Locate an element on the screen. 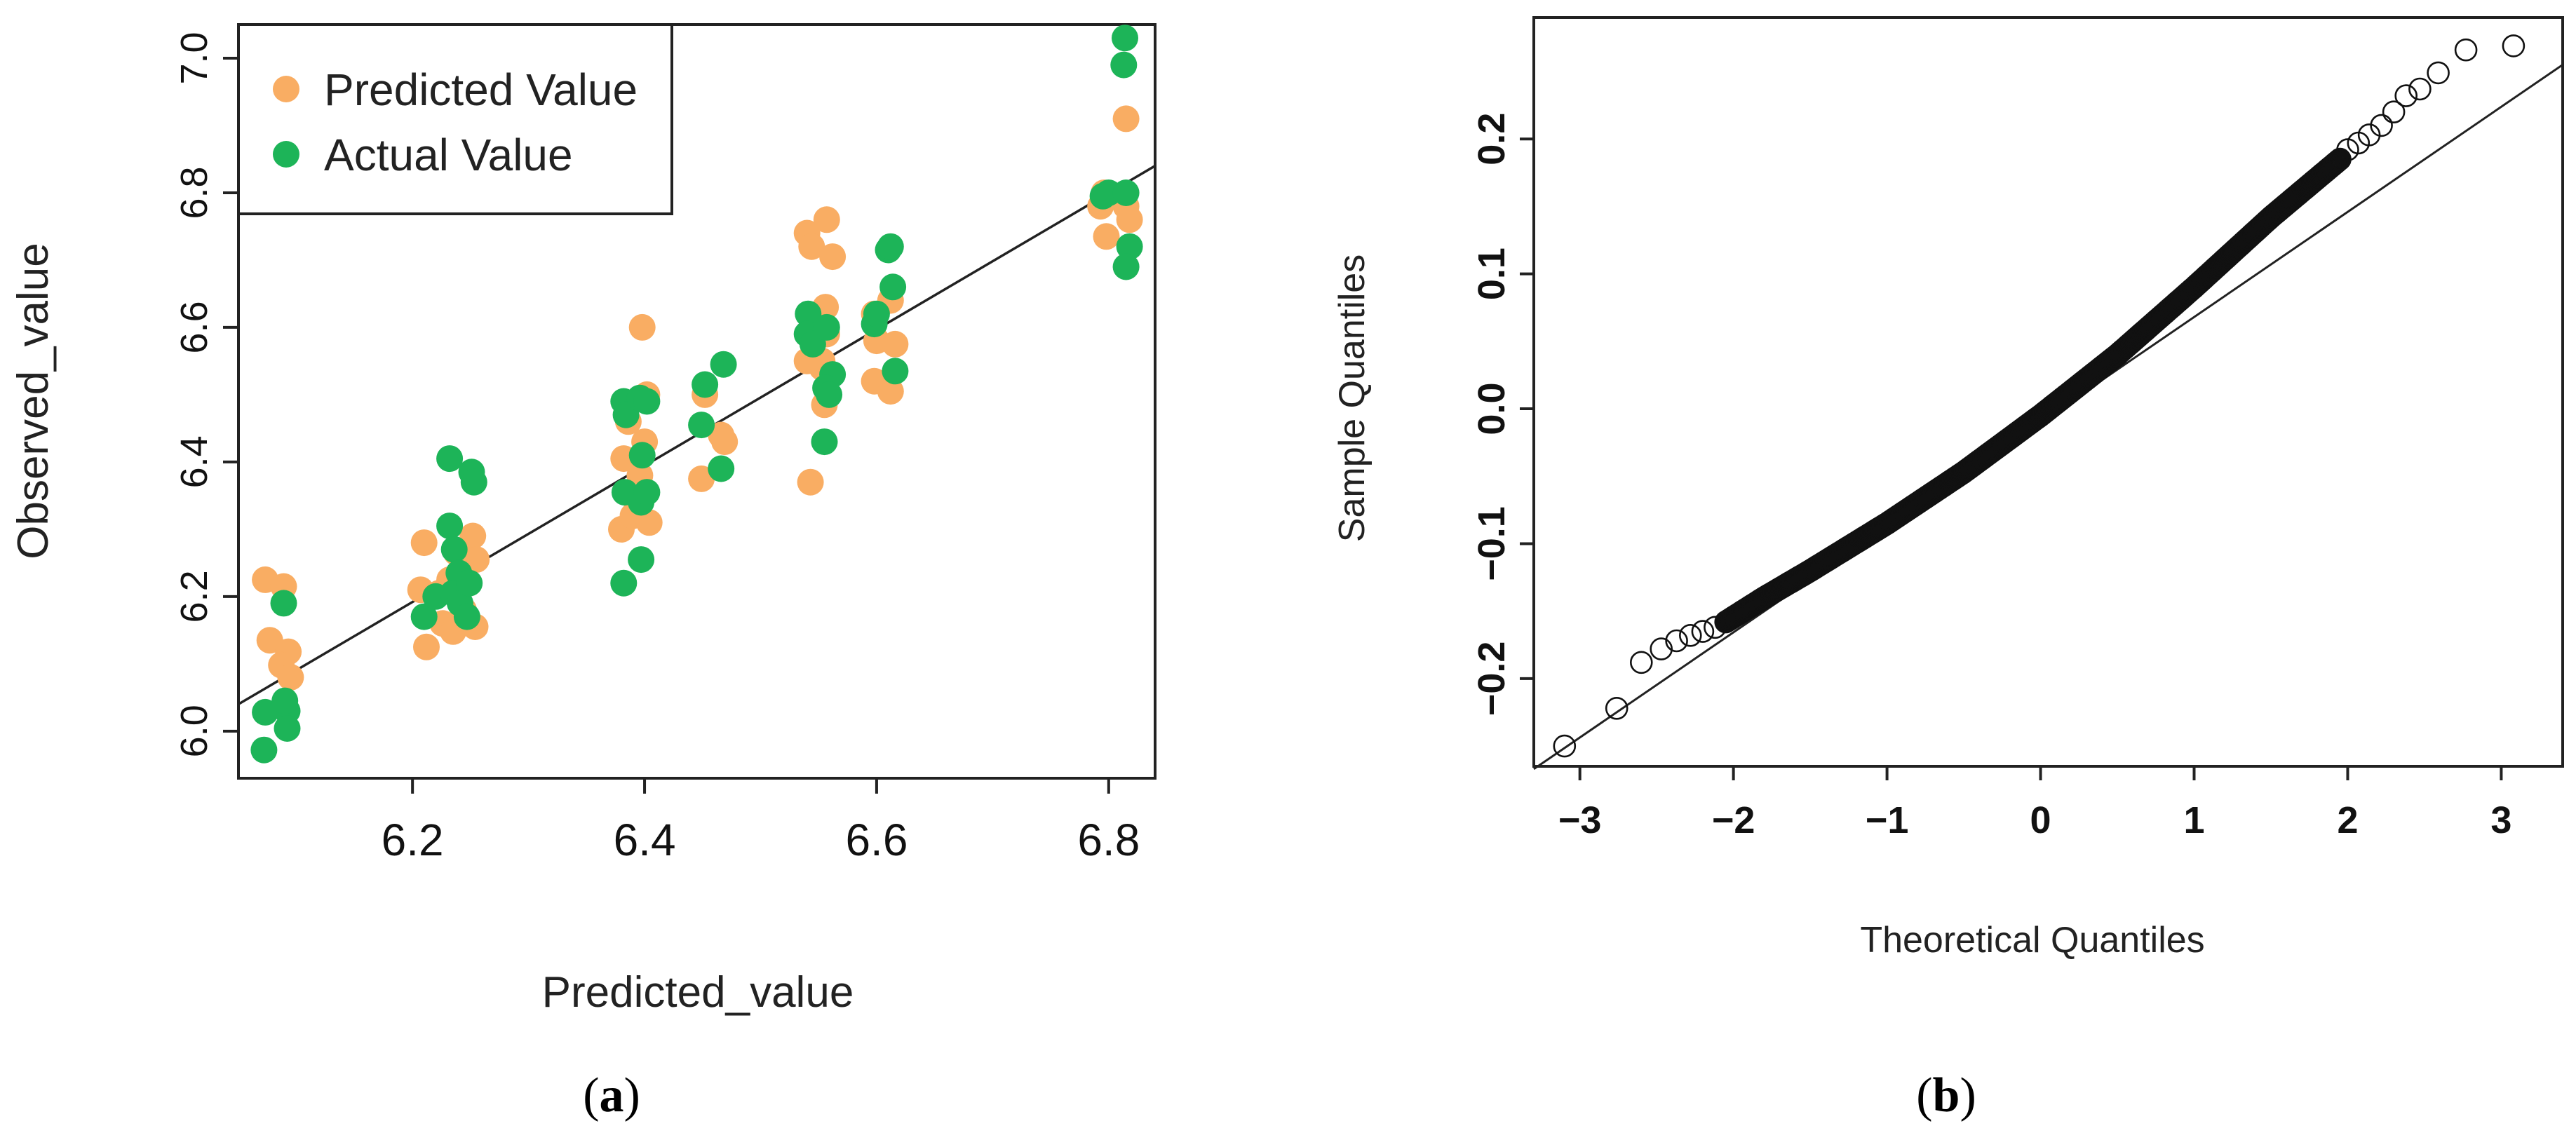 The height and width of the screenshot is (1140, 2576). panel-b-caption: (b) is located at coordinates (1946, 1095).